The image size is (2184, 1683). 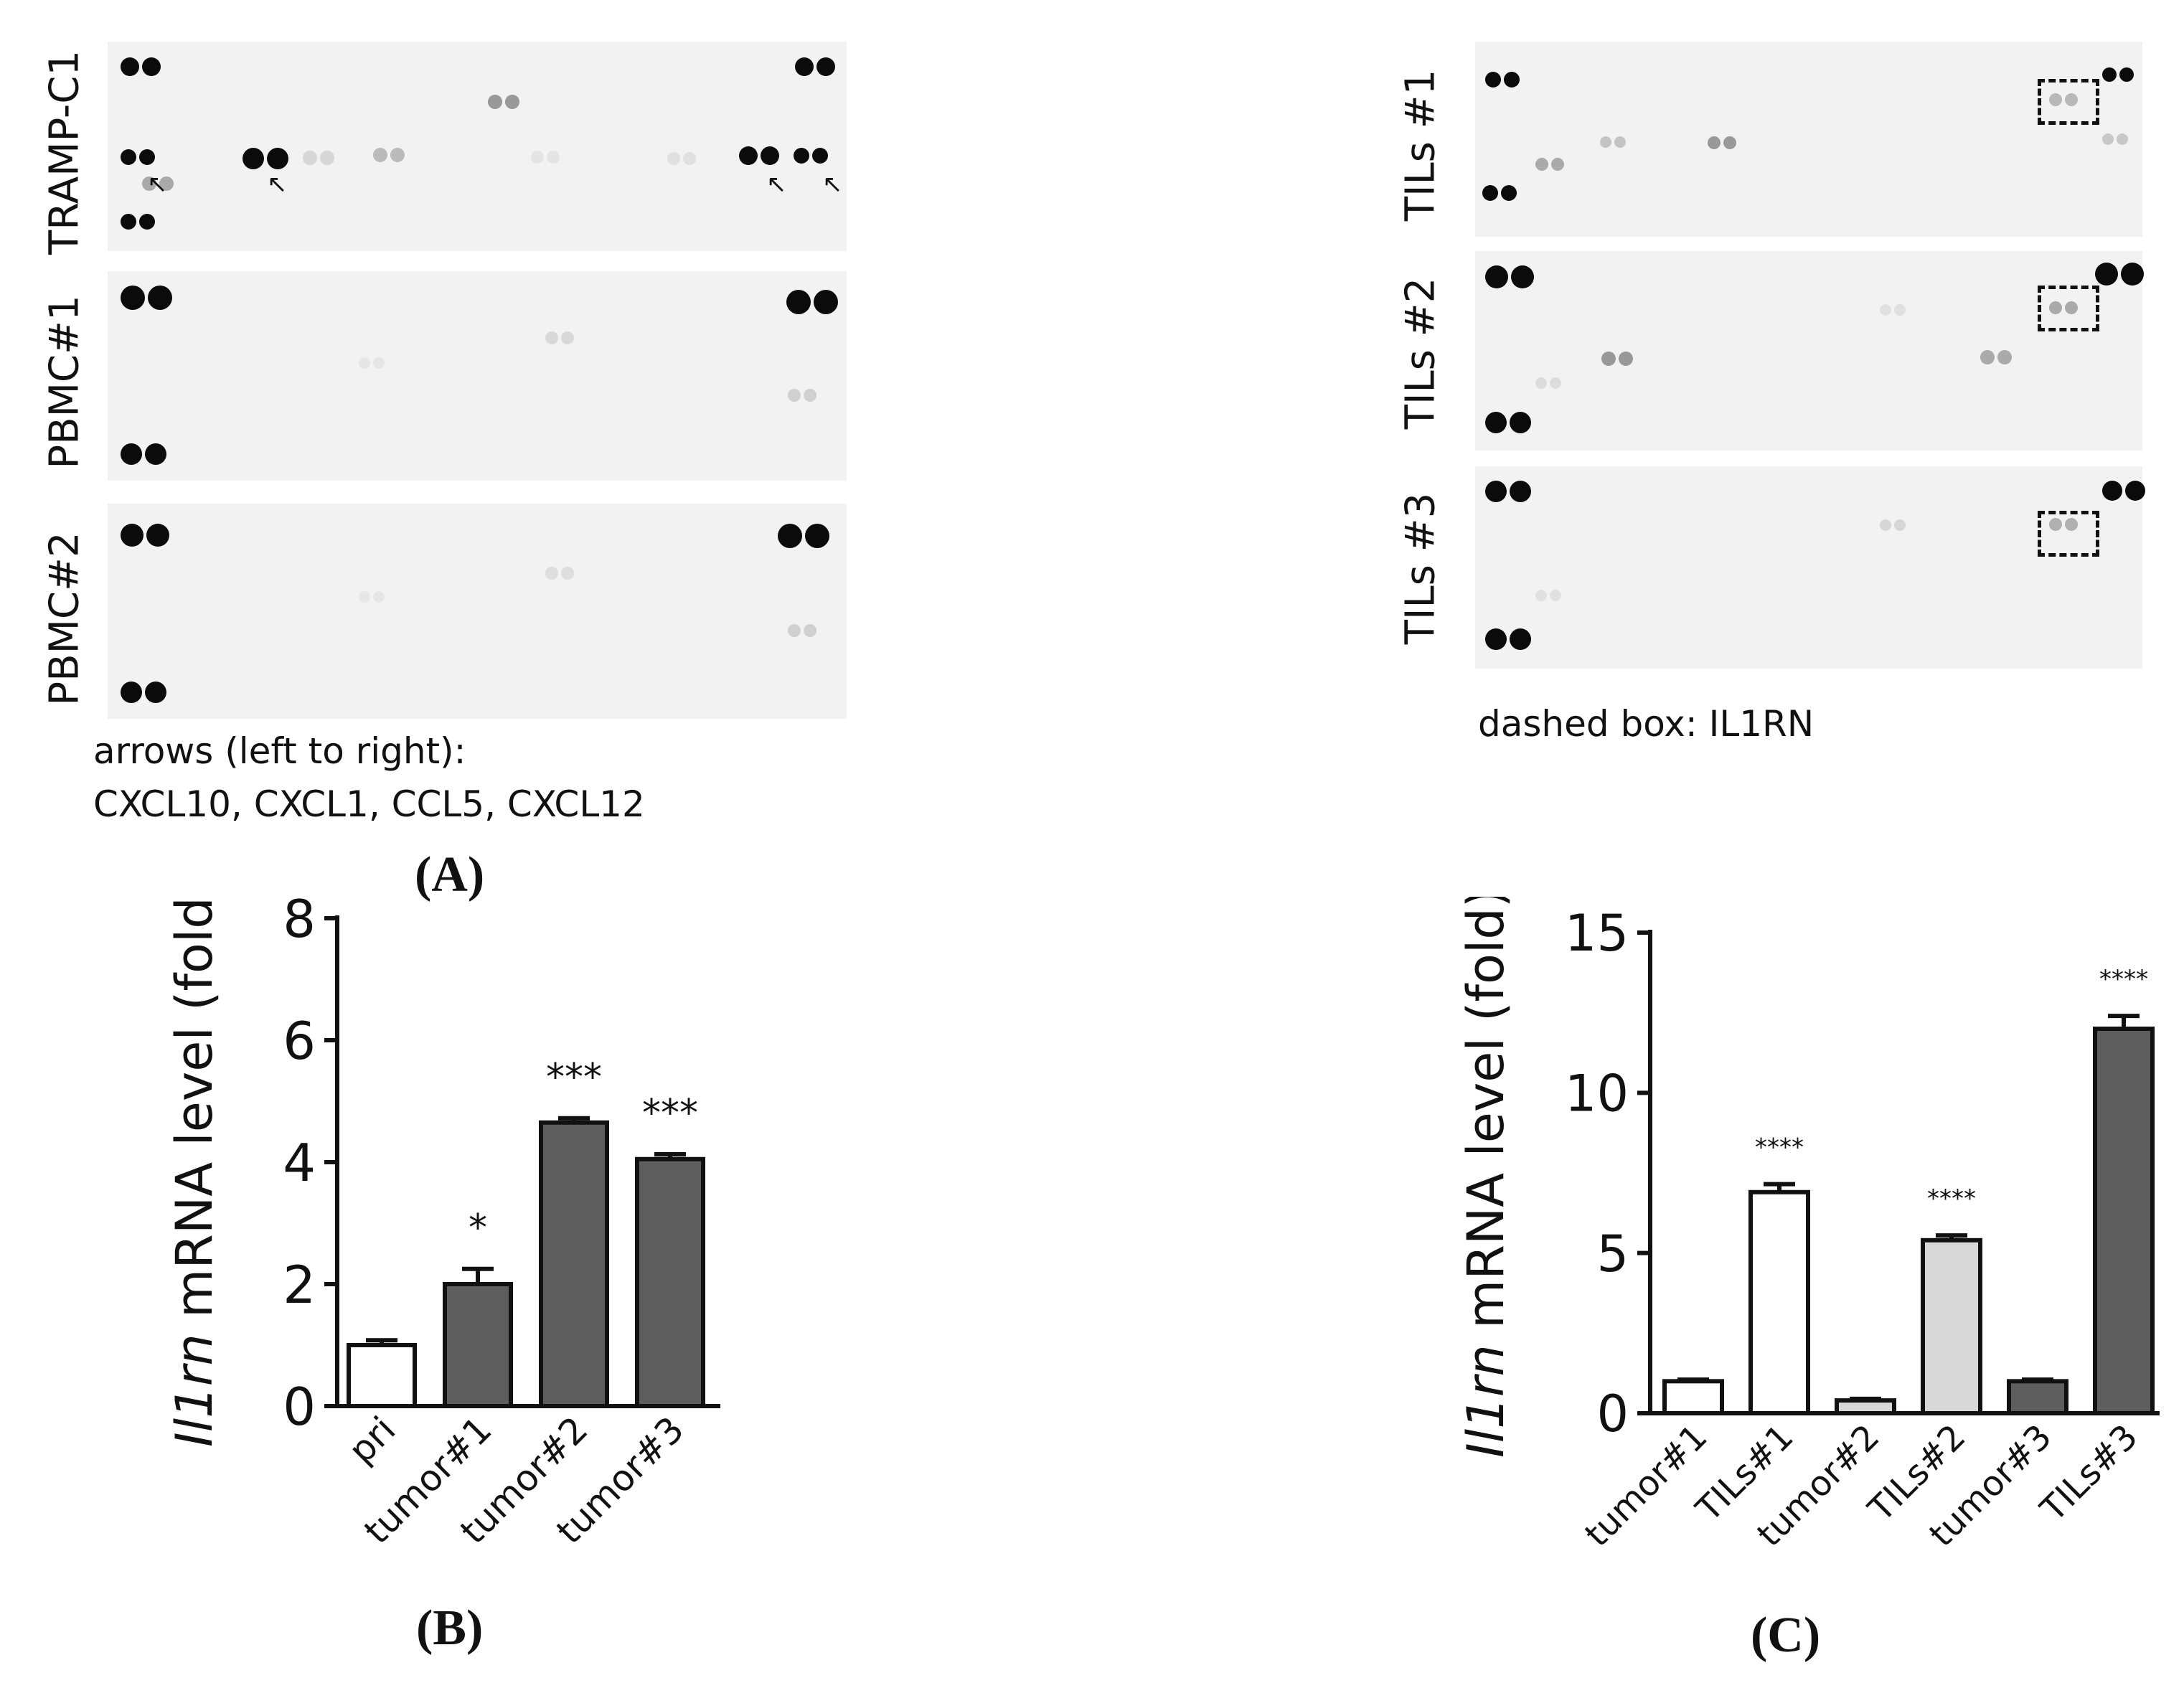 What do you see at coordinates (2089, 1473) in the screenshot?
I see `x-category-label: TILs#3` at bounding box center [2089, 1473].